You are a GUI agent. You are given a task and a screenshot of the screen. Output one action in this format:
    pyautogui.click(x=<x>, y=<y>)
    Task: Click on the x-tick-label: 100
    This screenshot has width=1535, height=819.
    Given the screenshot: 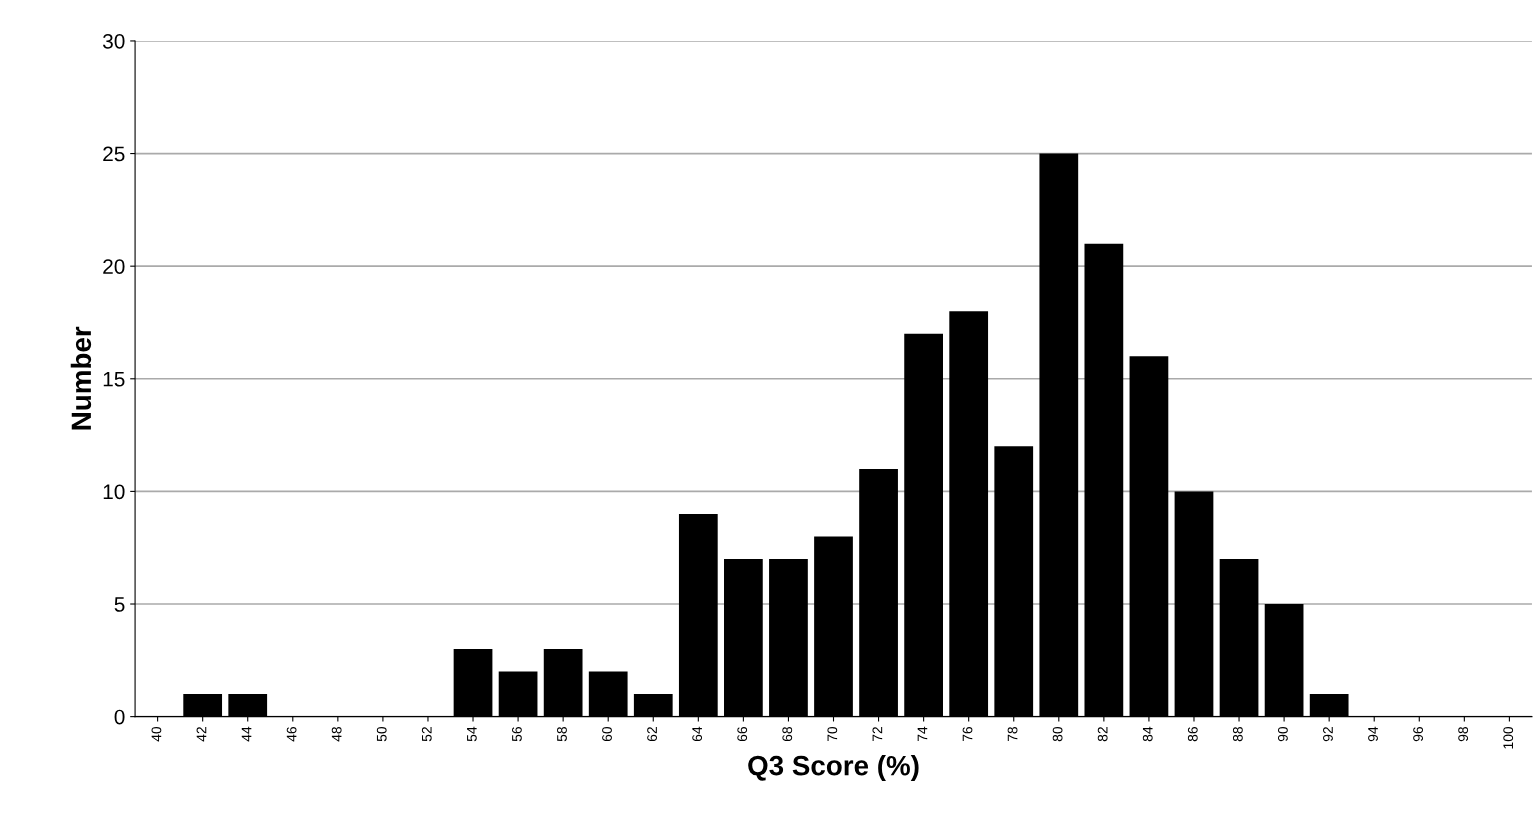 What is the action you would take?
    pyautogui.click(x=1508, y=737)
    